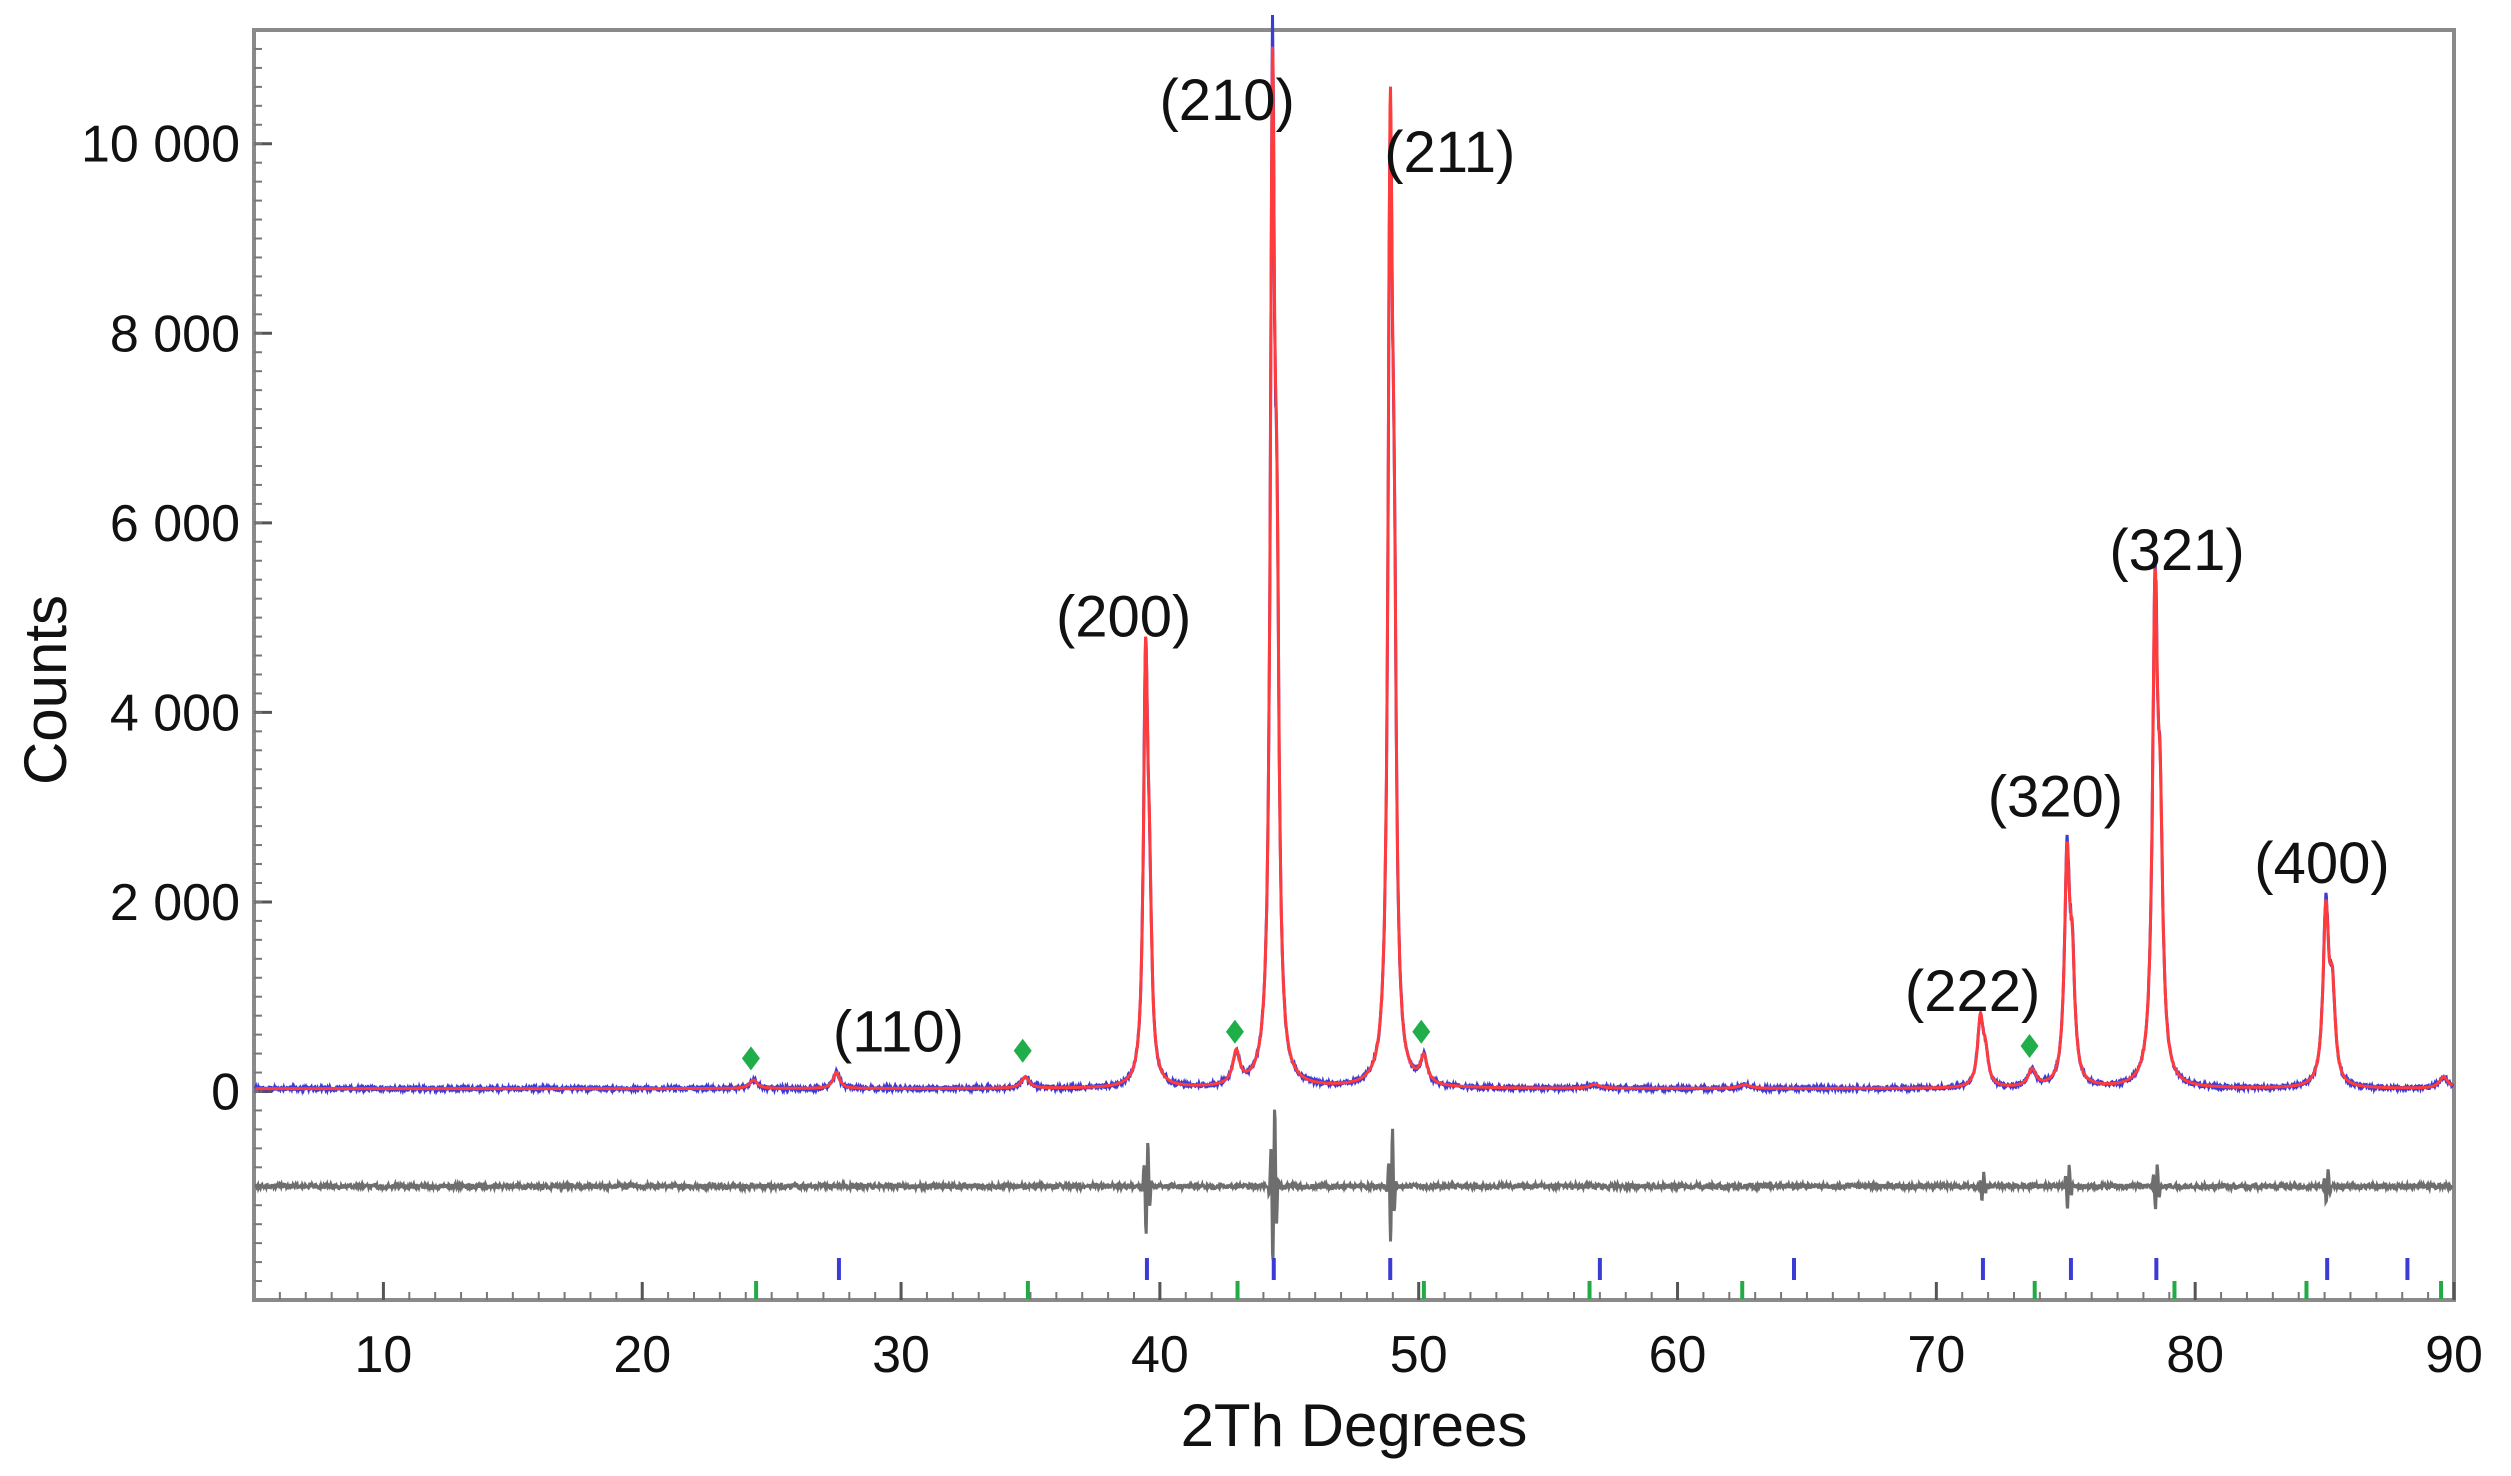 Image resolution: width=2511 pixels, height=1476 pixels. Describe the element at coordinates (642, 1355) in the screenshot. I see `x-tick-label: 20` at that location.